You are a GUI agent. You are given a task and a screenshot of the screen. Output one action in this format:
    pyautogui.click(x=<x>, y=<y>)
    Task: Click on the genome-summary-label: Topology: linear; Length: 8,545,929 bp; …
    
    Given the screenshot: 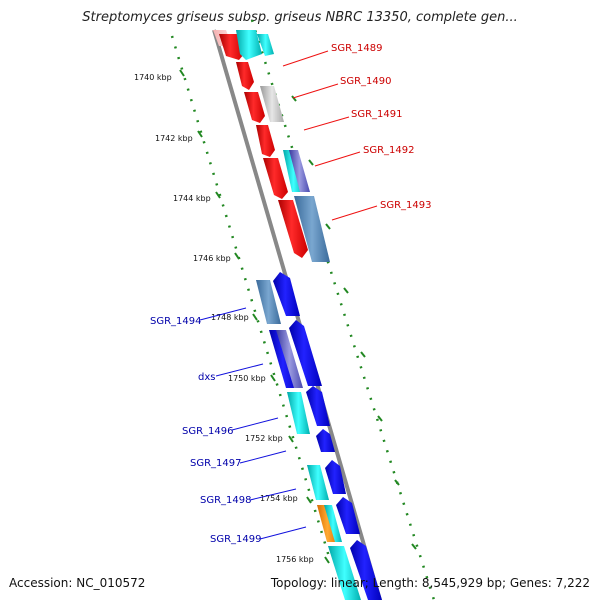 What is the action you would take?
    pyautogui.click(x=430, y=583)
    